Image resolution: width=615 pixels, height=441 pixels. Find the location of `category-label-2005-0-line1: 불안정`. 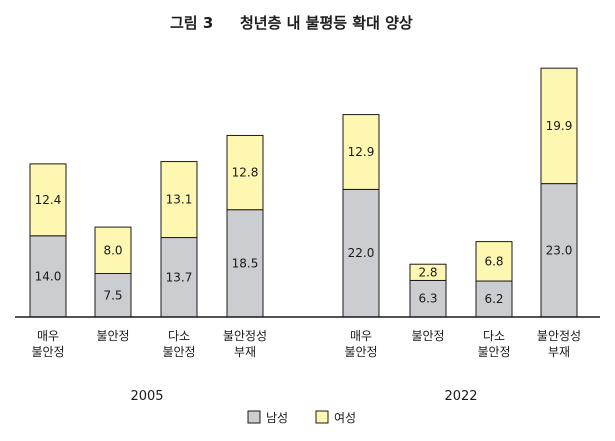

category-label-2005-0-line1: 불안정 is located at coordinates (47, 352).